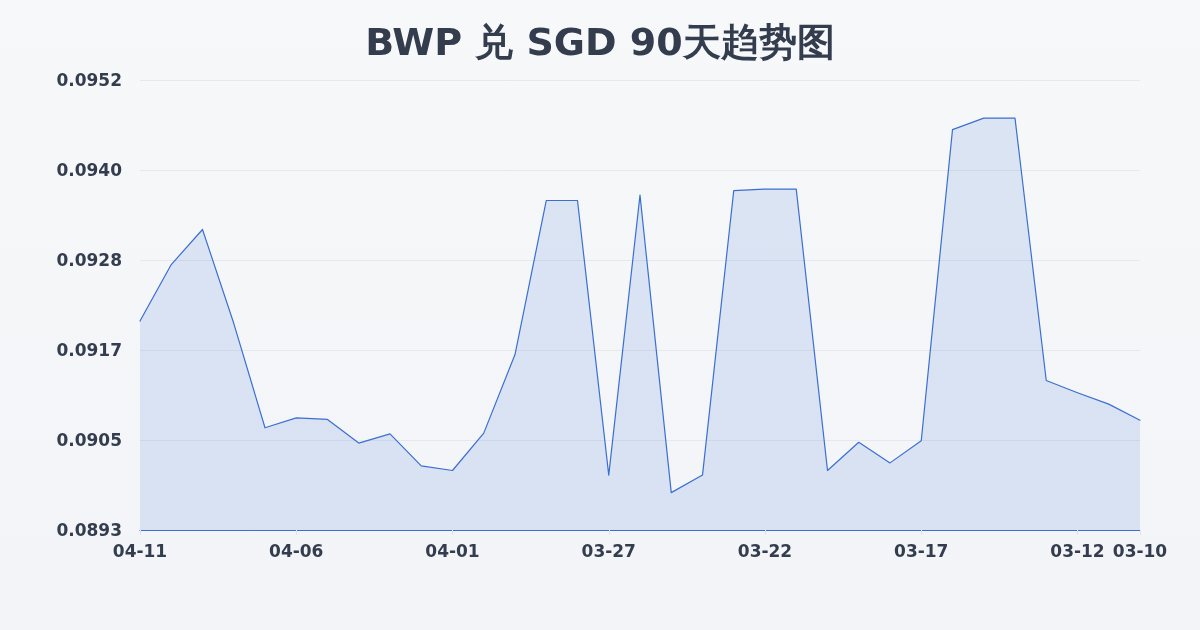 The height and width of the screenshot is (630, 1200). What do you see at coordinates (452, 550) in the screenshot?
I see `x-tick-label: 04-01` at bounding box center [452, 550].